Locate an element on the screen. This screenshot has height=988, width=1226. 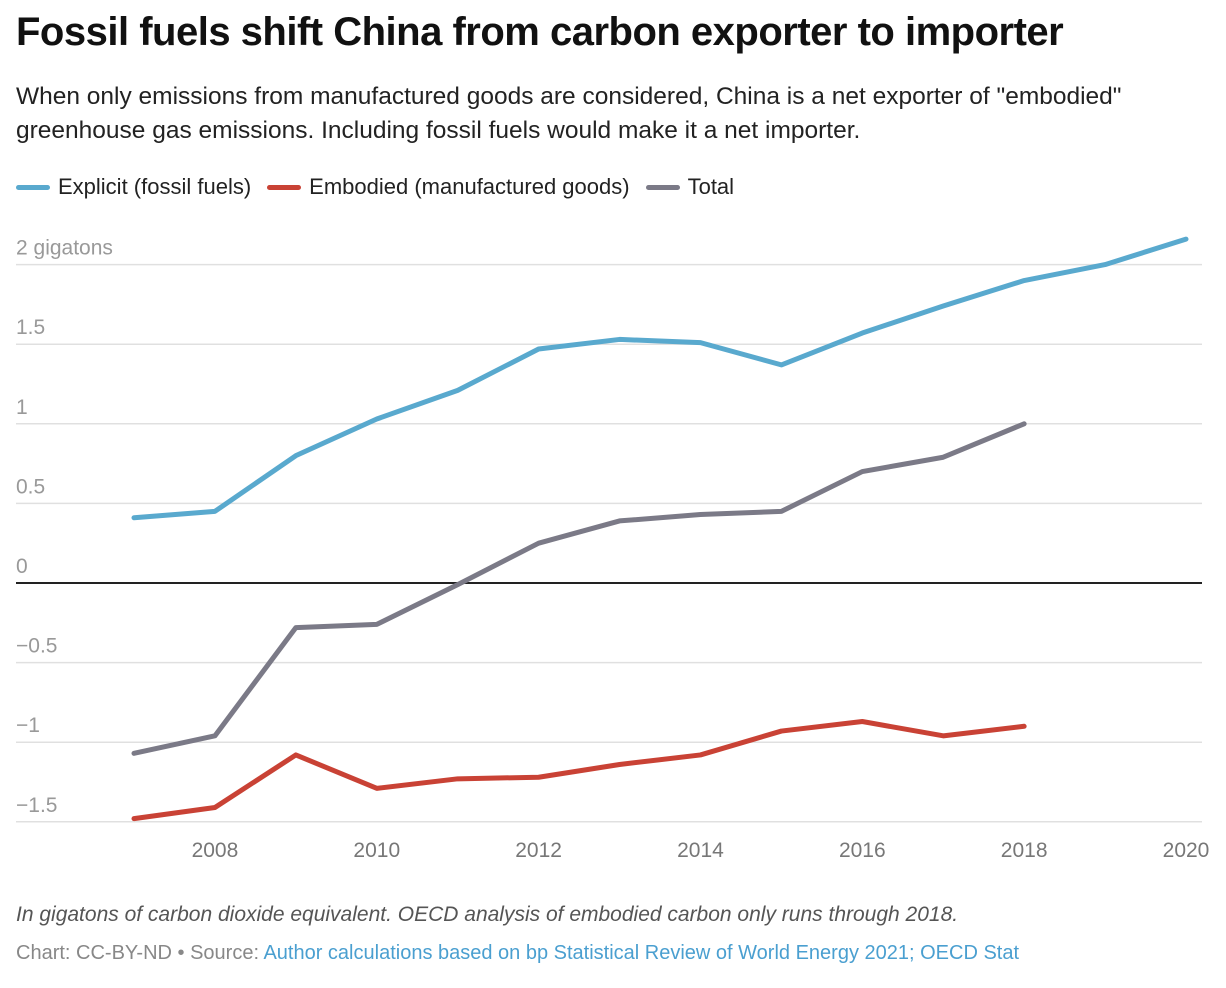
y-tick-label: −1 is located at coordinates (28, 725).